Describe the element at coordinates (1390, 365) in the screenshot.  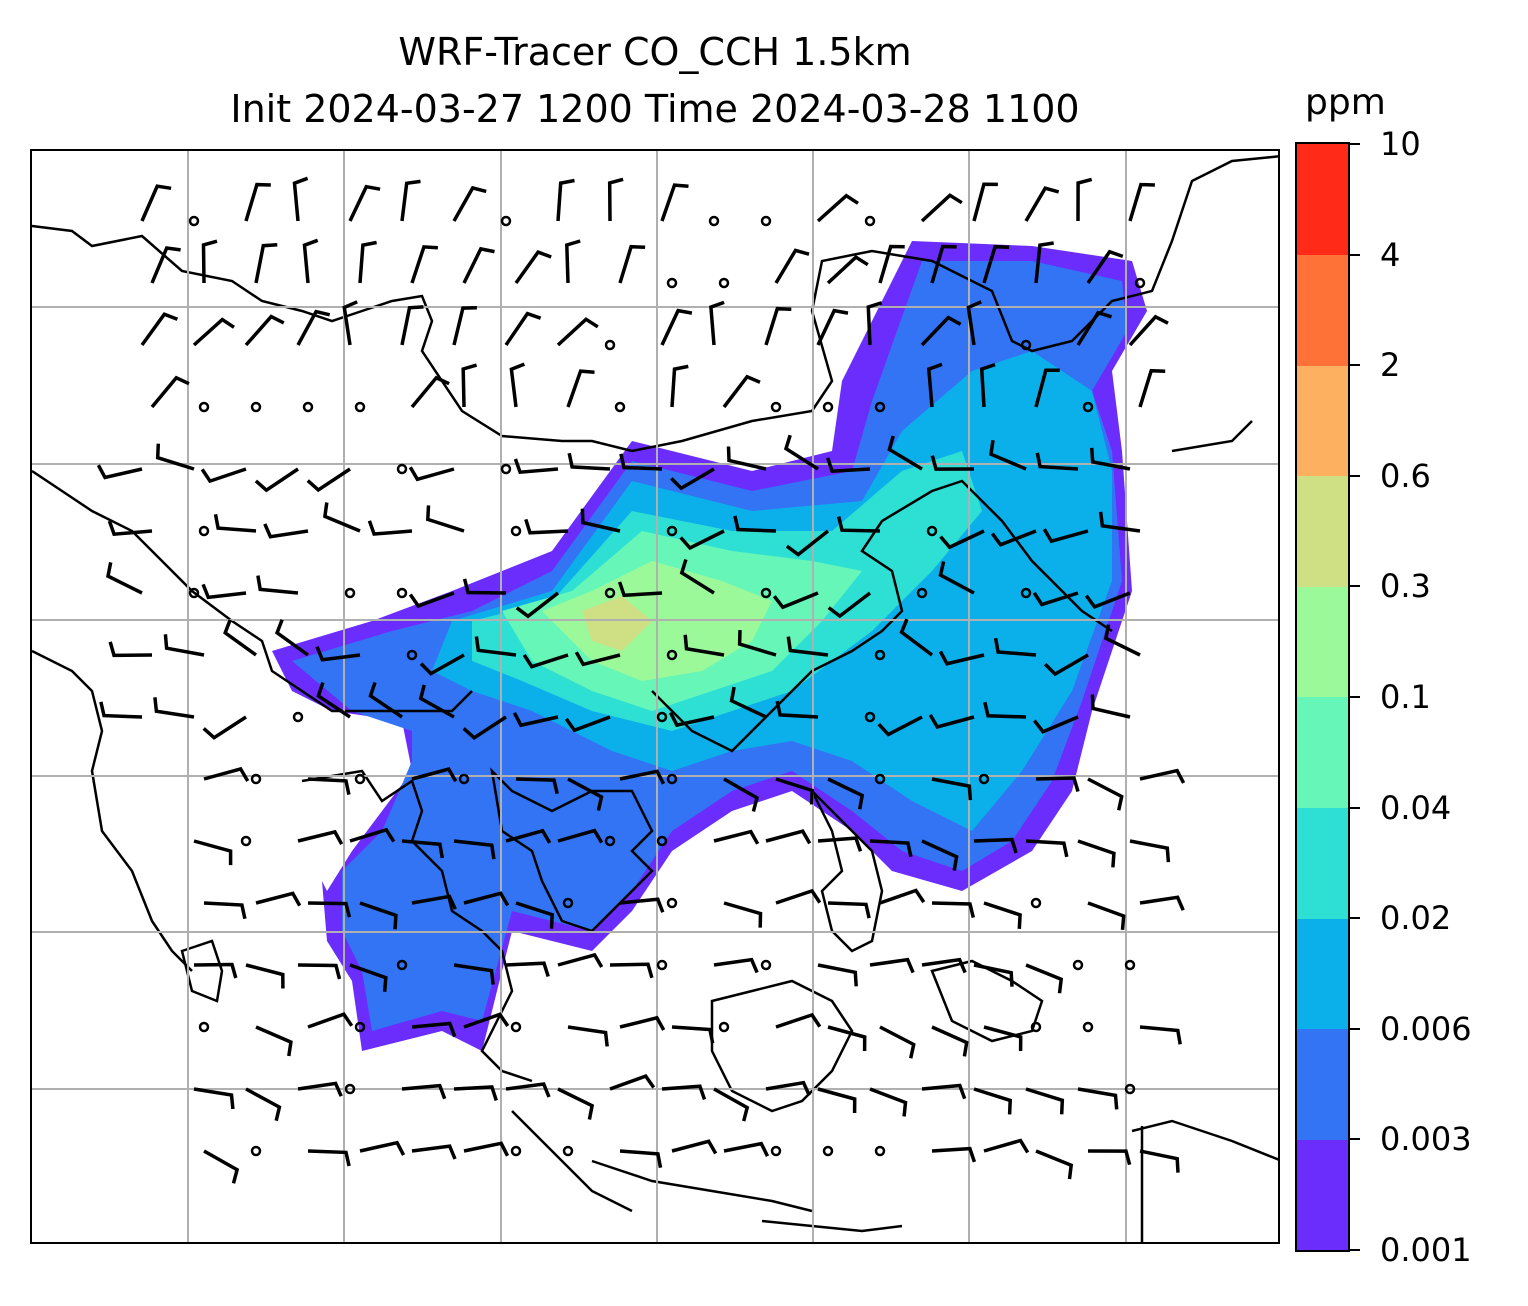
I see `colorbar-tick-label: 2` at that location.